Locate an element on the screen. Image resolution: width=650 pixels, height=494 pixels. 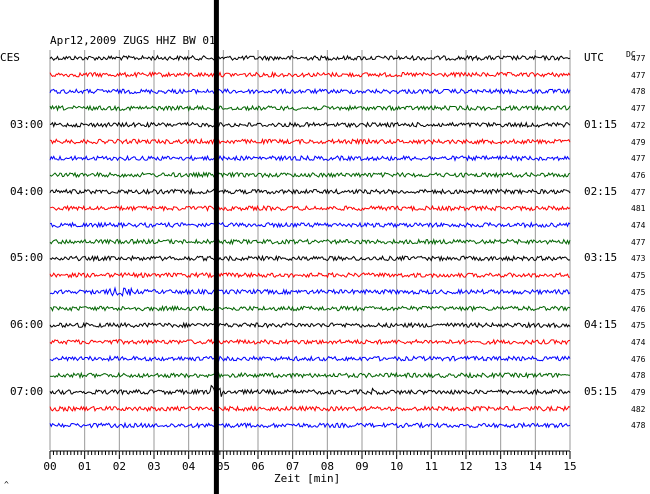
dc-value: 472 is located at coordinates (638, 125).